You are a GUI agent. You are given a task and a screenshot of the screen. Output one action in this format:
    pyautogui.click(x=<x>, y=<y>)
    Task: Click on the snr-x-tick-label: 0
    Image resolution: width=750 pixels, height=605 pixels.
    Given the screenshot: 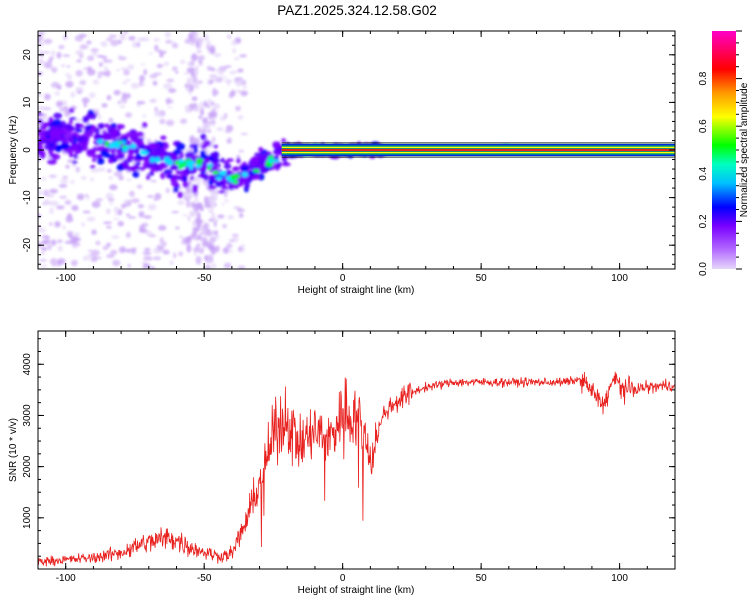 What is the action you would take?
    pyautogui.click(x=343, y=578)
    